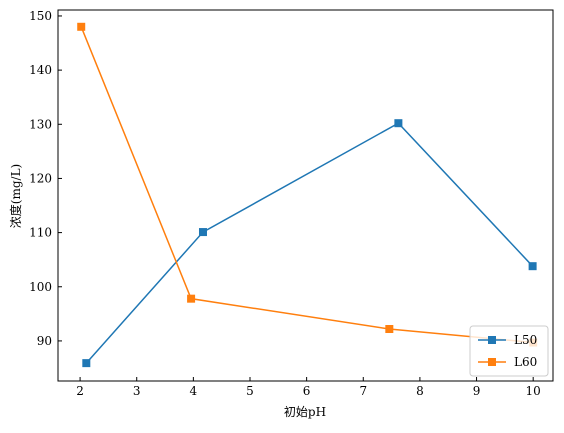 This screenshot has width=564, height=433. Describe the element at coordinates (40, 16) in the screenshot. I see `y-tick-label: 150` at that location.